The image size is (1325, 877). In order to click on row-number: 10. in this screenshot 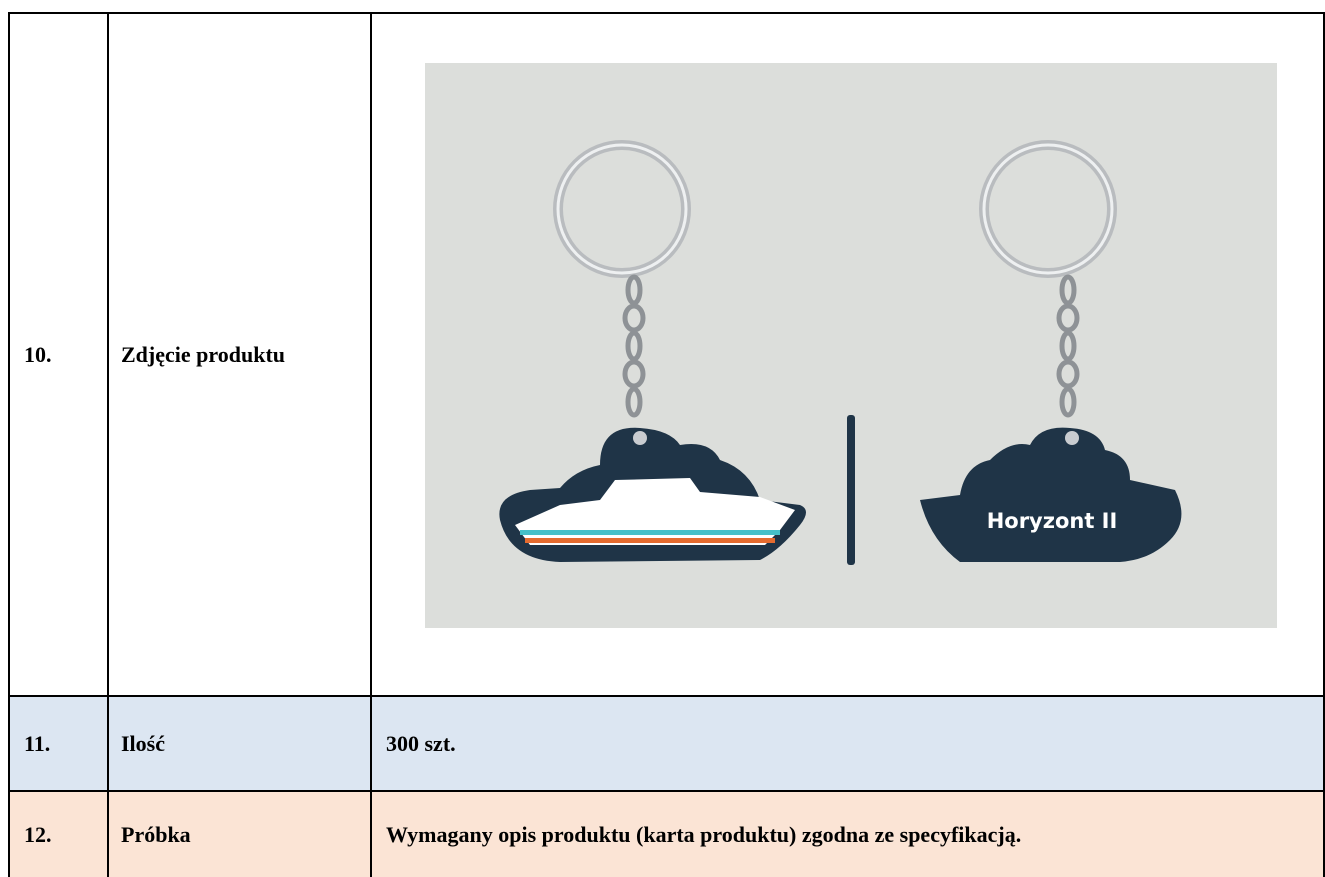, I will do `click(38, 354)`.